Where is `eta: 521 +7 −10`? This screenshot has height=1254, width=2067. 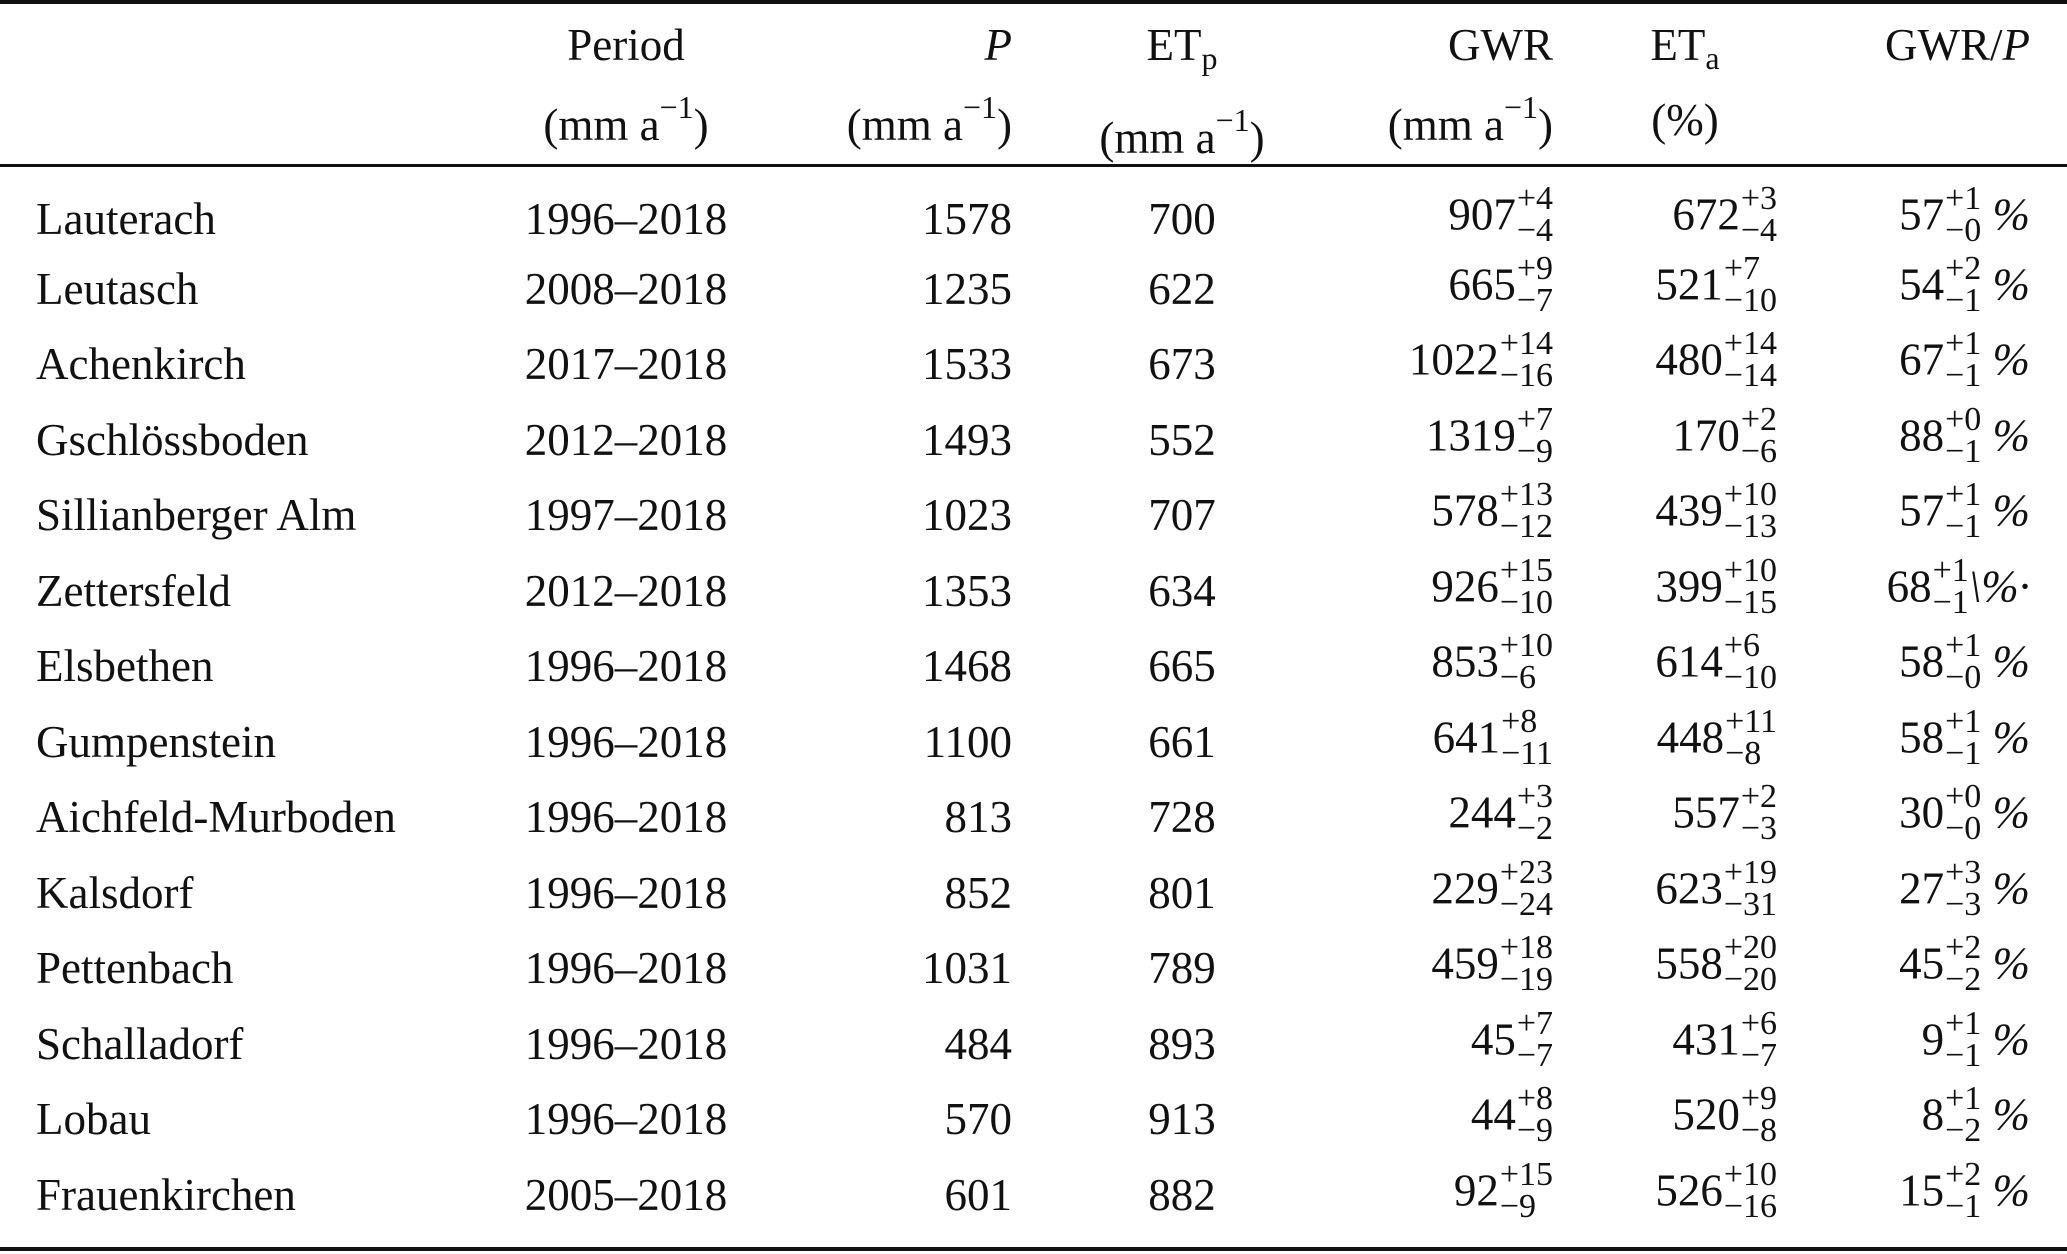
eta: 521 +7 −10 is located at coordinates (1665, 289).